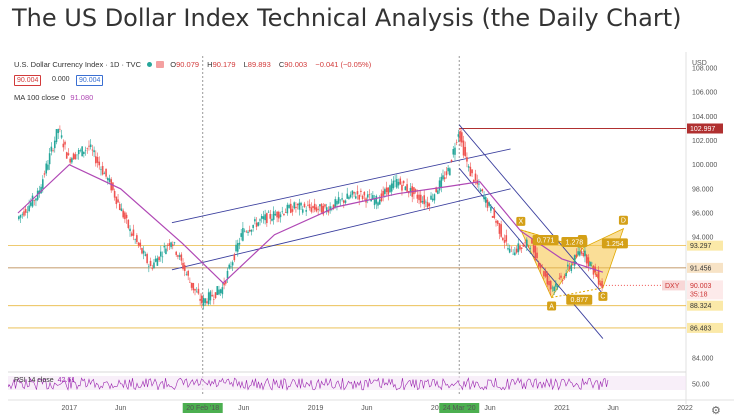  What do you see at coordinates (28, 80) in the screenshot?
I see `sell-price-box: 90.004` at bounding box center [28, 80].